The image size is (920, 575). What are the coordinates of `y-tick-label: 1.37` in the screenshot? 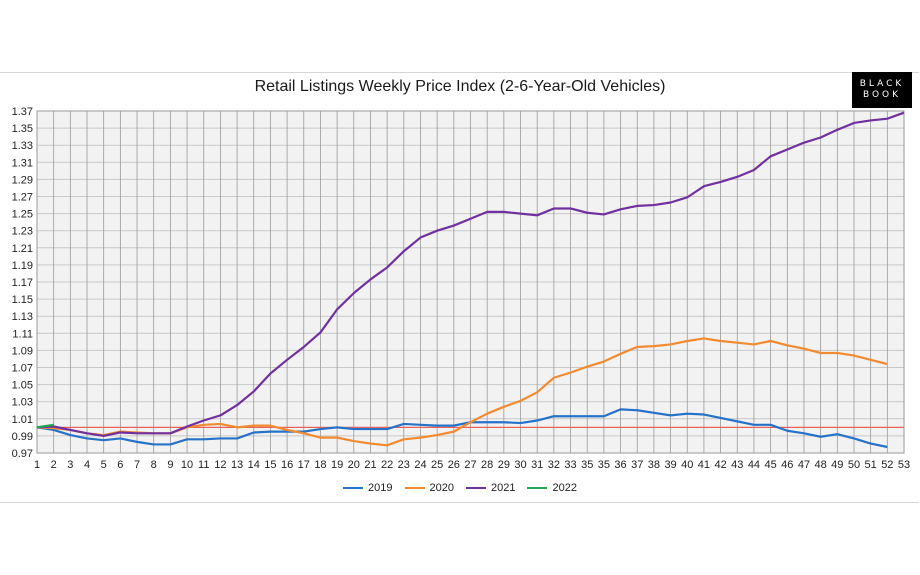 It's located at (22, 112).